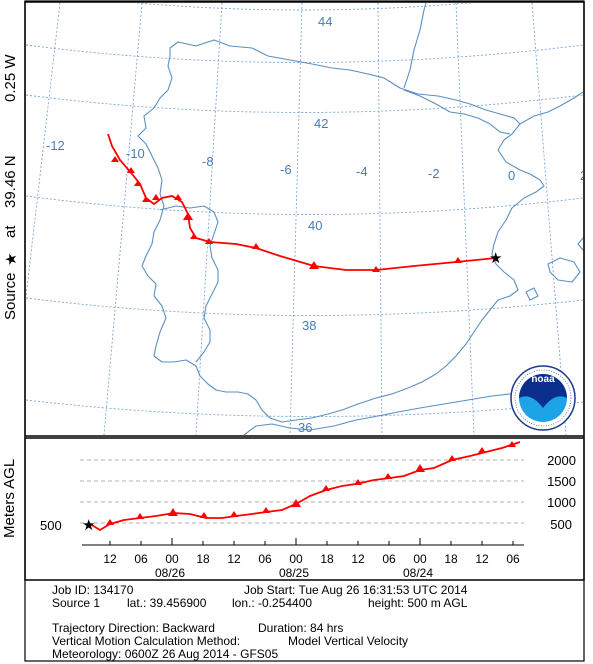  What do you see at coordinates (543, 391) in the screenshot?
I see `logo-bird-shape` at bounding box center [543, 391].